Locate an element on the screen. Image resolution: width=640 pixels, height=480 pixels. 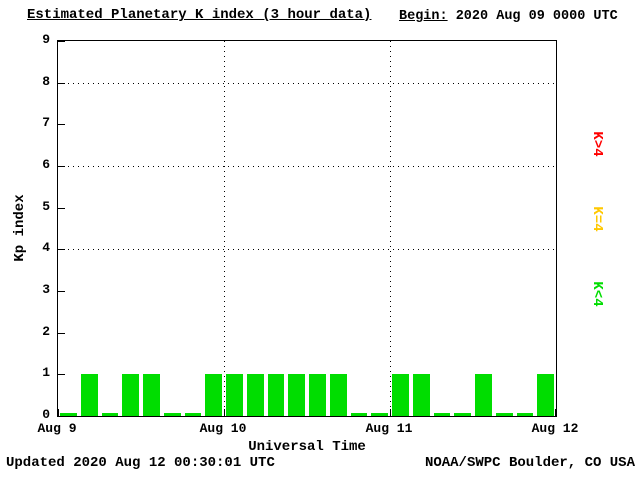
y-tick-label: 6 is located at coordinates (46, 164).